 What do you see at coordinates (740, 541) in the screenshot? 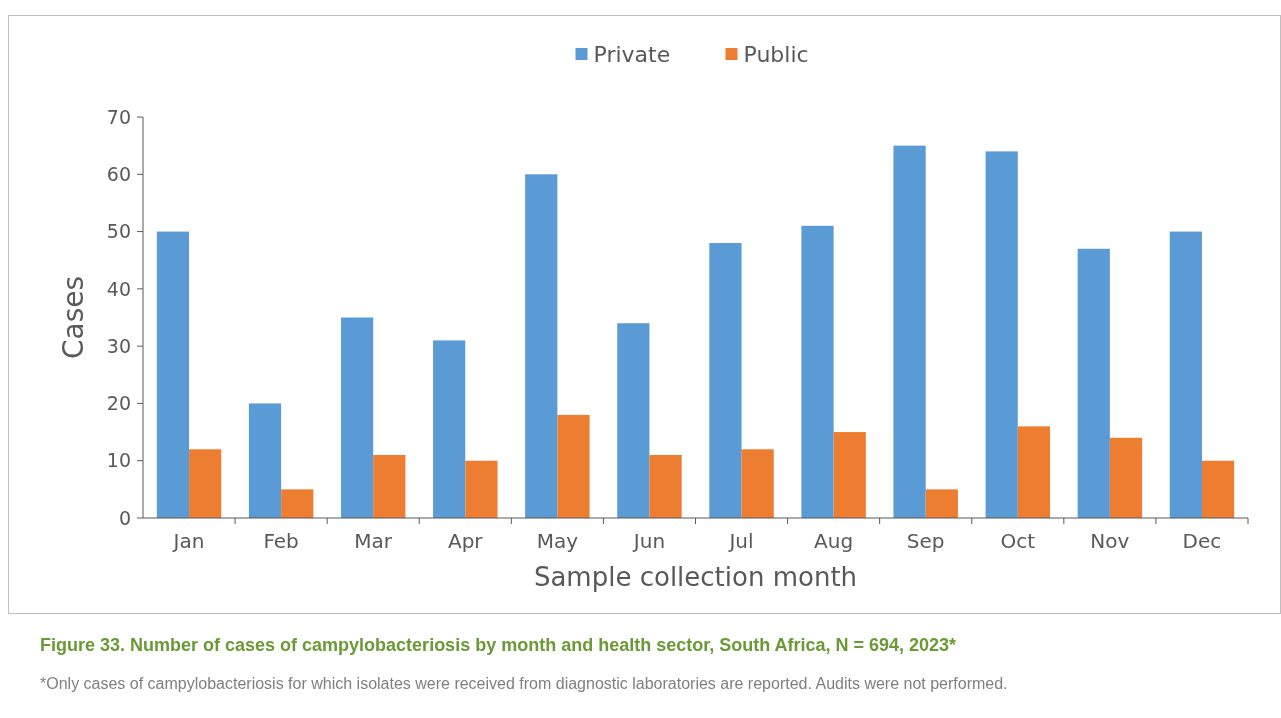
I see `x-tick-label: Jul` at bounding box center [740, 541].